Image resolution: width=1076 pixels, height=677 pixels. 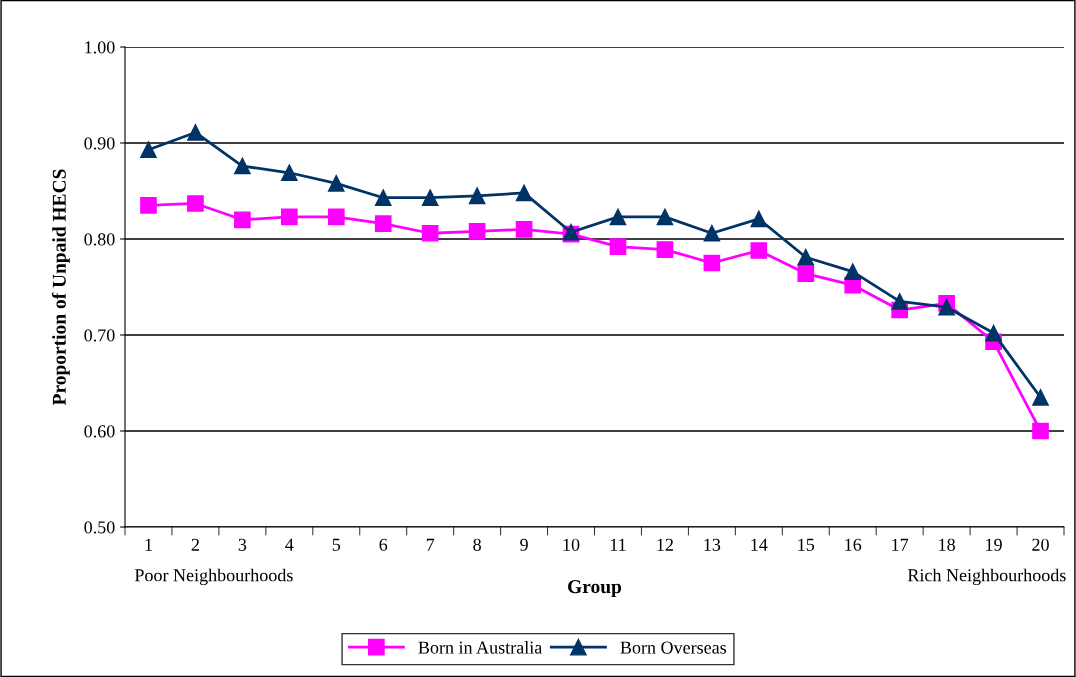 What do you see at coordinates (148, 544) in the screenshot?
I see `x-tick-label: 1` at bounding box center [148, 544].